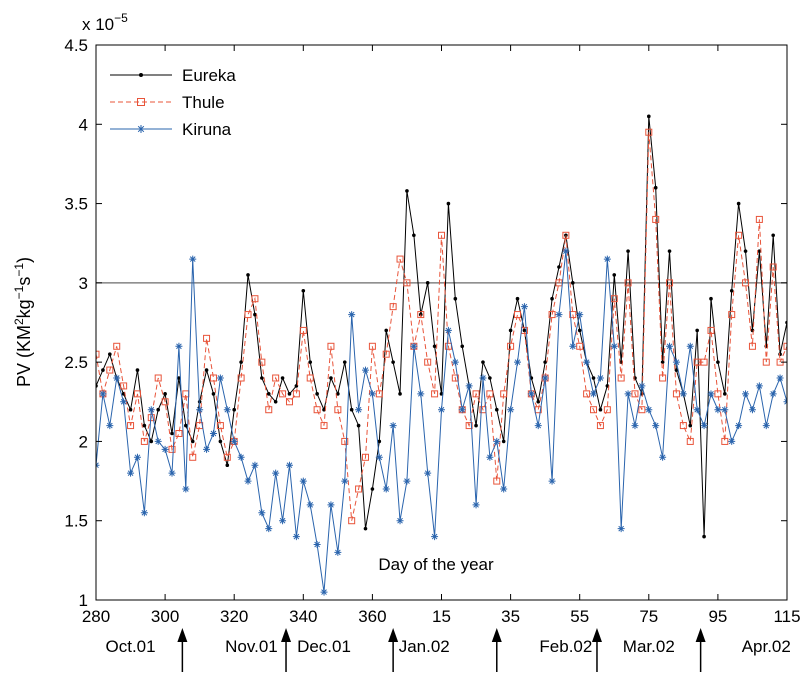  What do you see at coordinates (565, 646) in the screenshot?
I see `month-label: Feb.02` at bounding box center [565, 646].